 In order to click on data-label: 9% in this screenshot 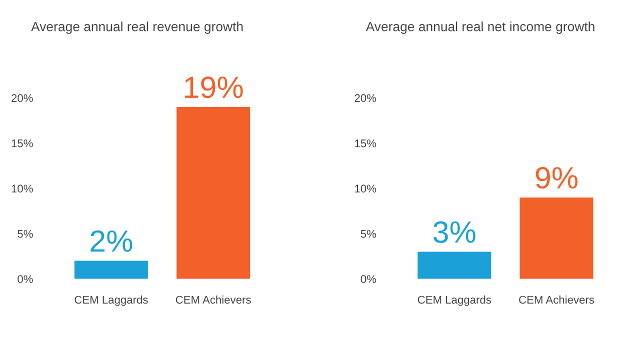, I will do `click(557, 177)`.